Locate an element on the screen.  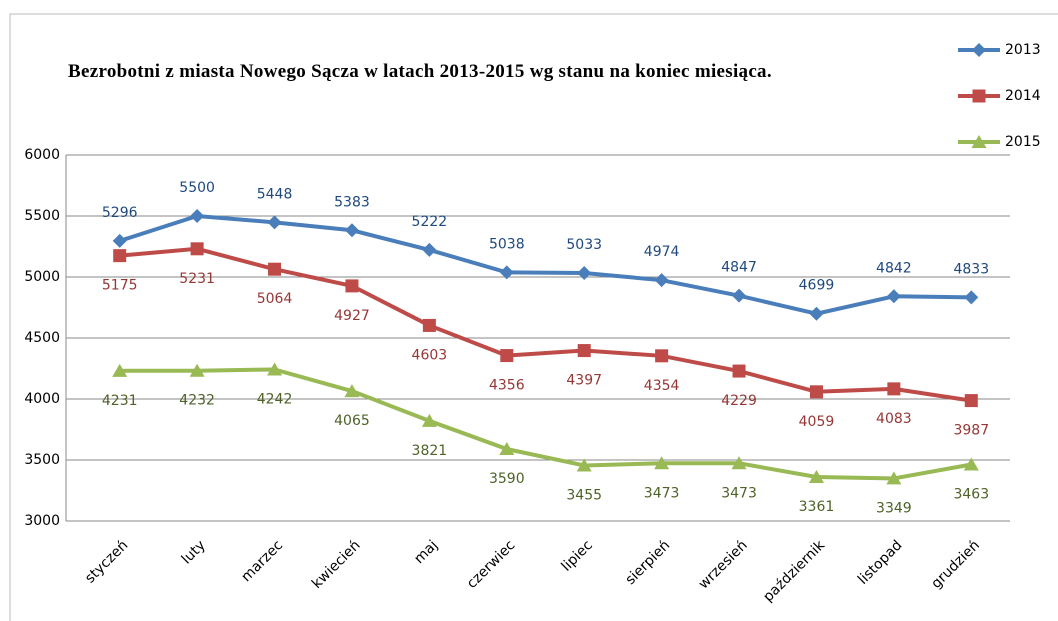
x-tick-label: styczeń is located at coordinates (106, 561).